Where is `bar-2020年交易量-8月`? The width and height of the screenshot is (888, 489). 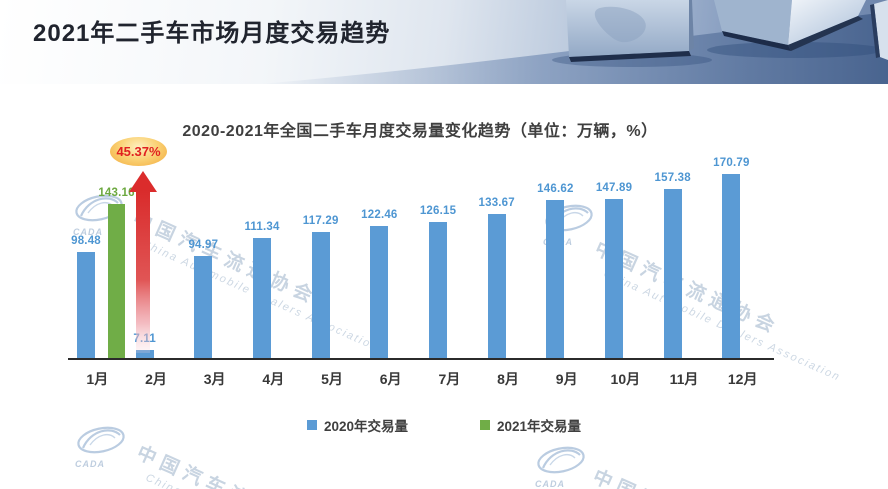
bar-2020年交易量-8月 is located at coordinates (496, 286).